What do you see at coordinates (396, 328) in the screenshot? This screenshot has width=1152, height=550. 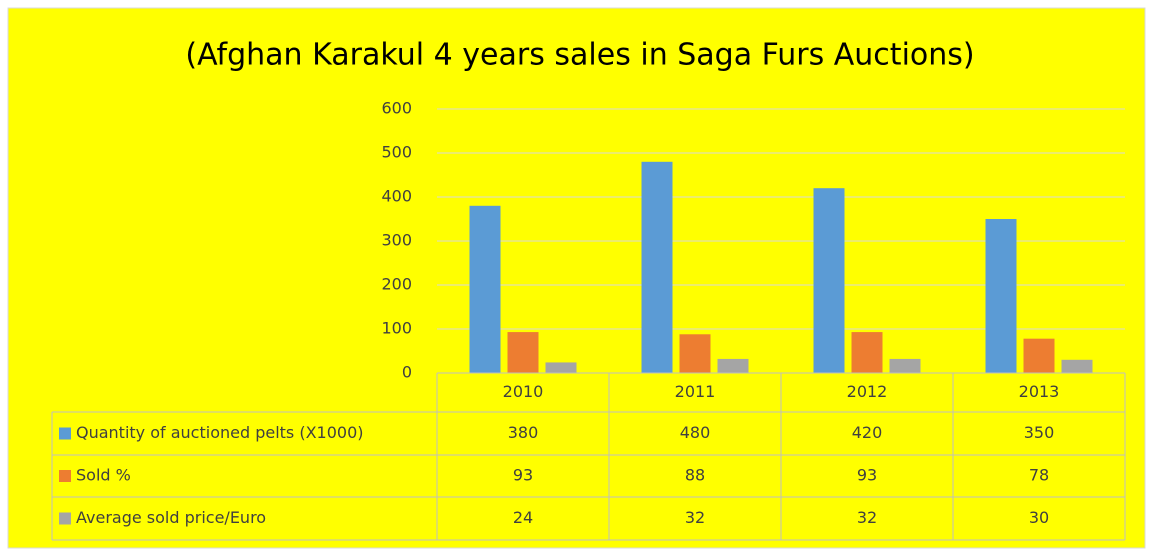 I see `y-tick-label: 100` at bounding box center [396, 328].